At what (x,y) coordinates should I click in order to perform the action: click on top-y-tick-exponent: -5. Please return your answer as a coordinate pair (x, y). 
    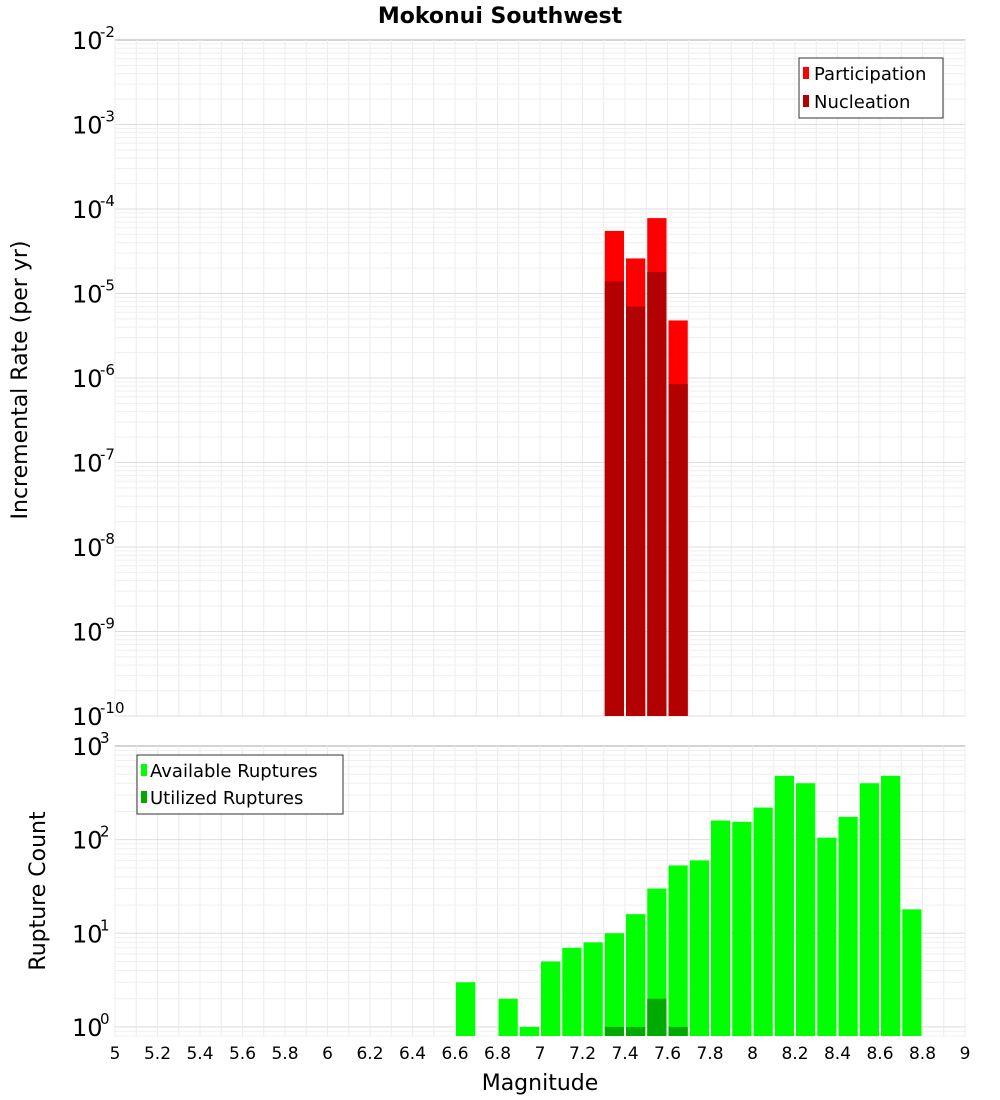
    Looking at the image, I should click on (107, 286).